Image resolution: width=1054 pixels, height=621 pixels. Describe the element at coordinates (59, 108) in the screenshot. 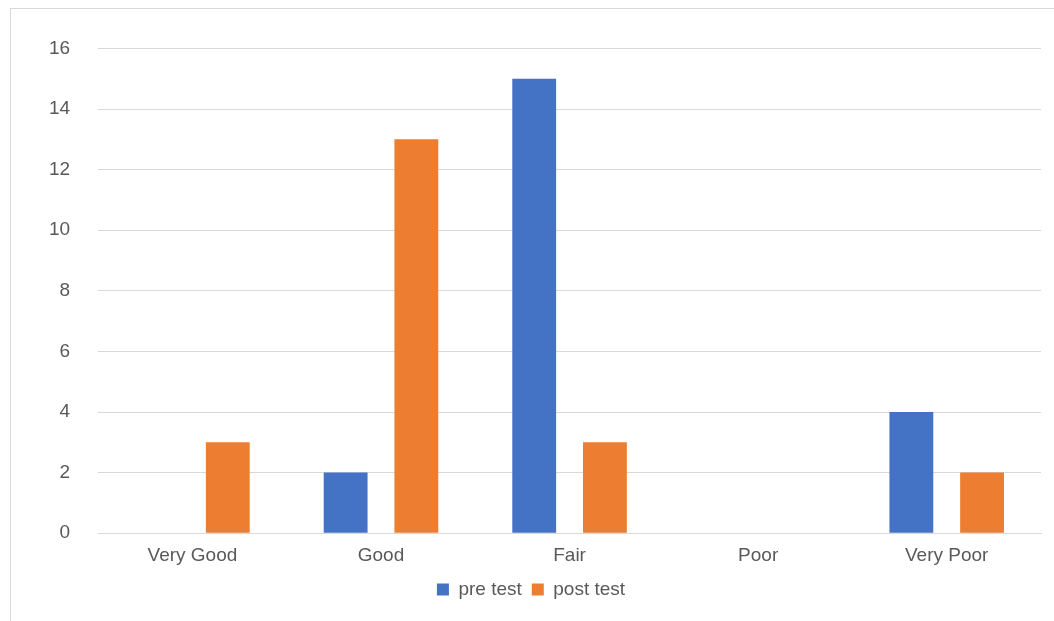

I see `y-tick-label: 14` at that location.